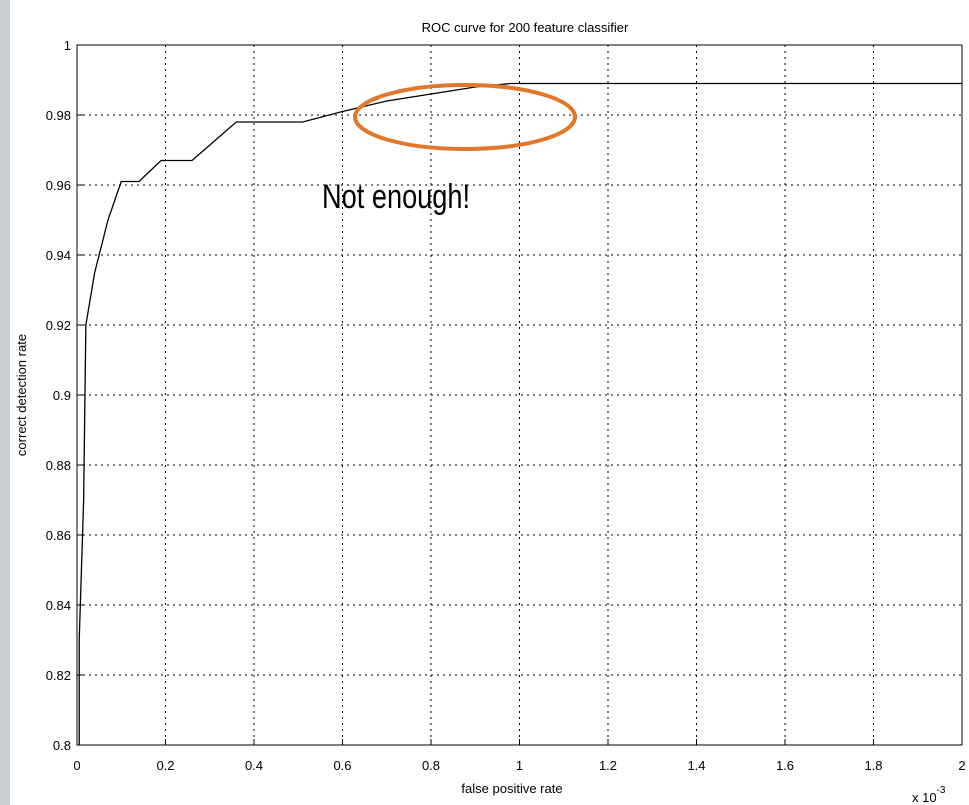  Describe the element at coordinates (58, 605) in the screenshot. I see `y-tick-label: 0.84` at that location.